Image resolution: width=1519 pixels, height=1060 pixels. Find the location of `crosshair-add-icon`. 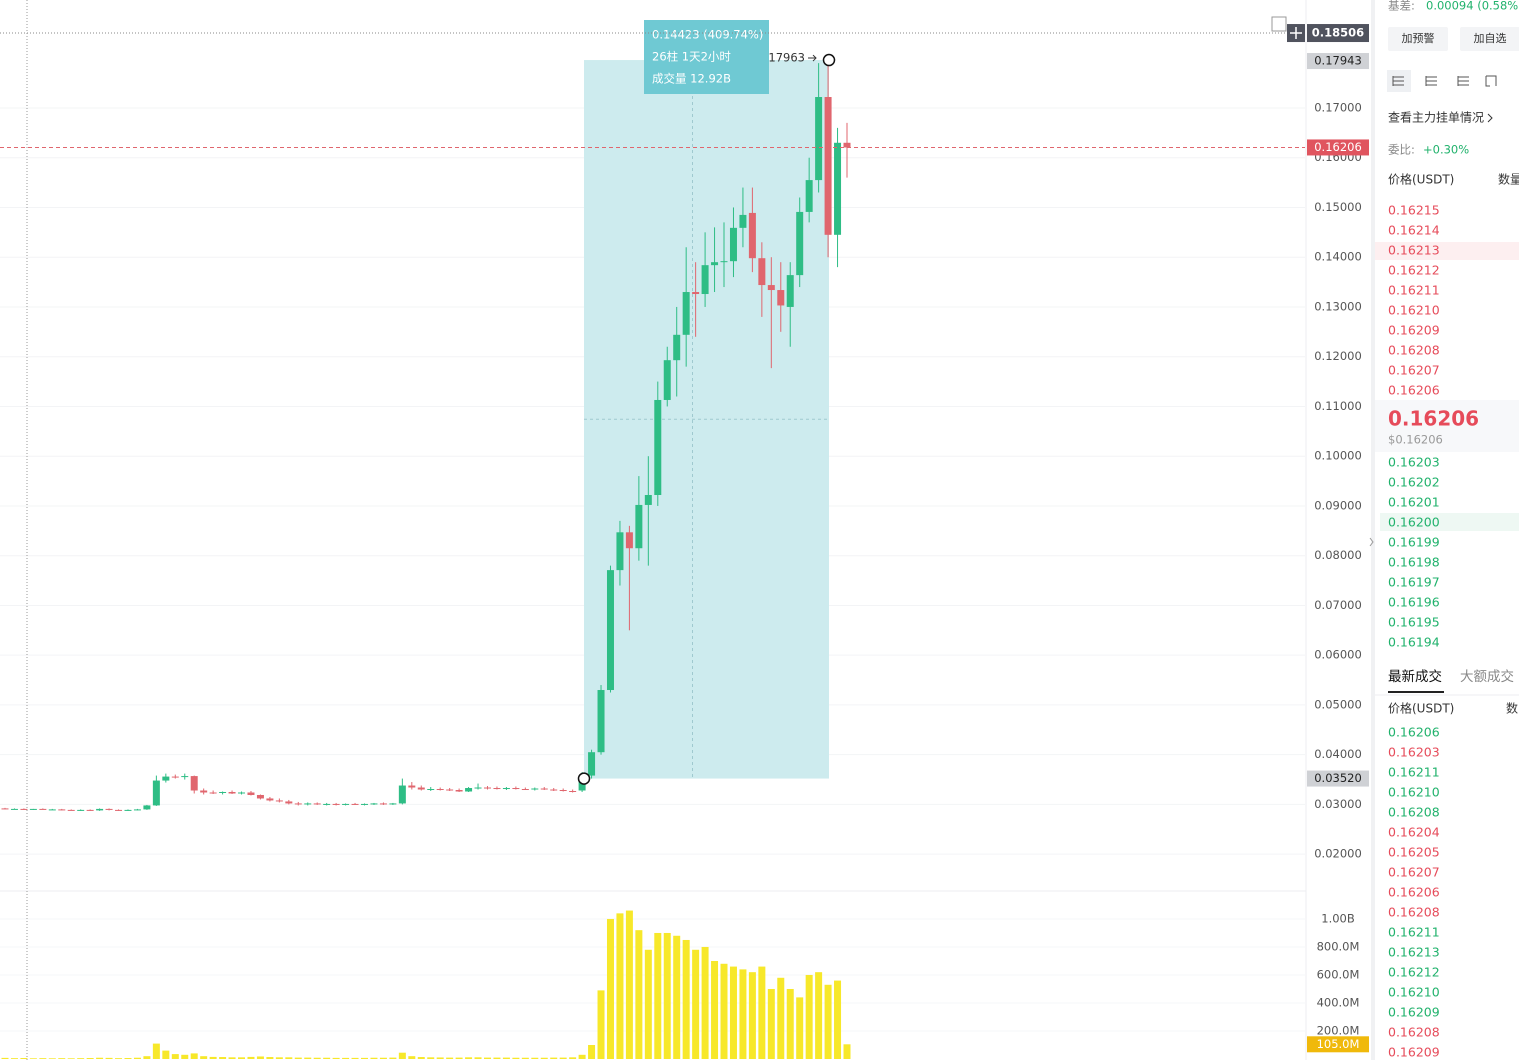

crosshair-add-icon is located at coordinates (1296, 33).